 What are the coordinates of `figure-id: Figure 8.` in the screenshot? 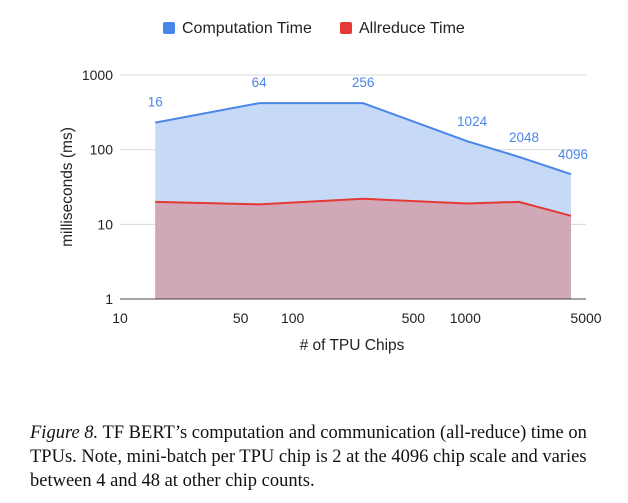 It's located at (64, 433).